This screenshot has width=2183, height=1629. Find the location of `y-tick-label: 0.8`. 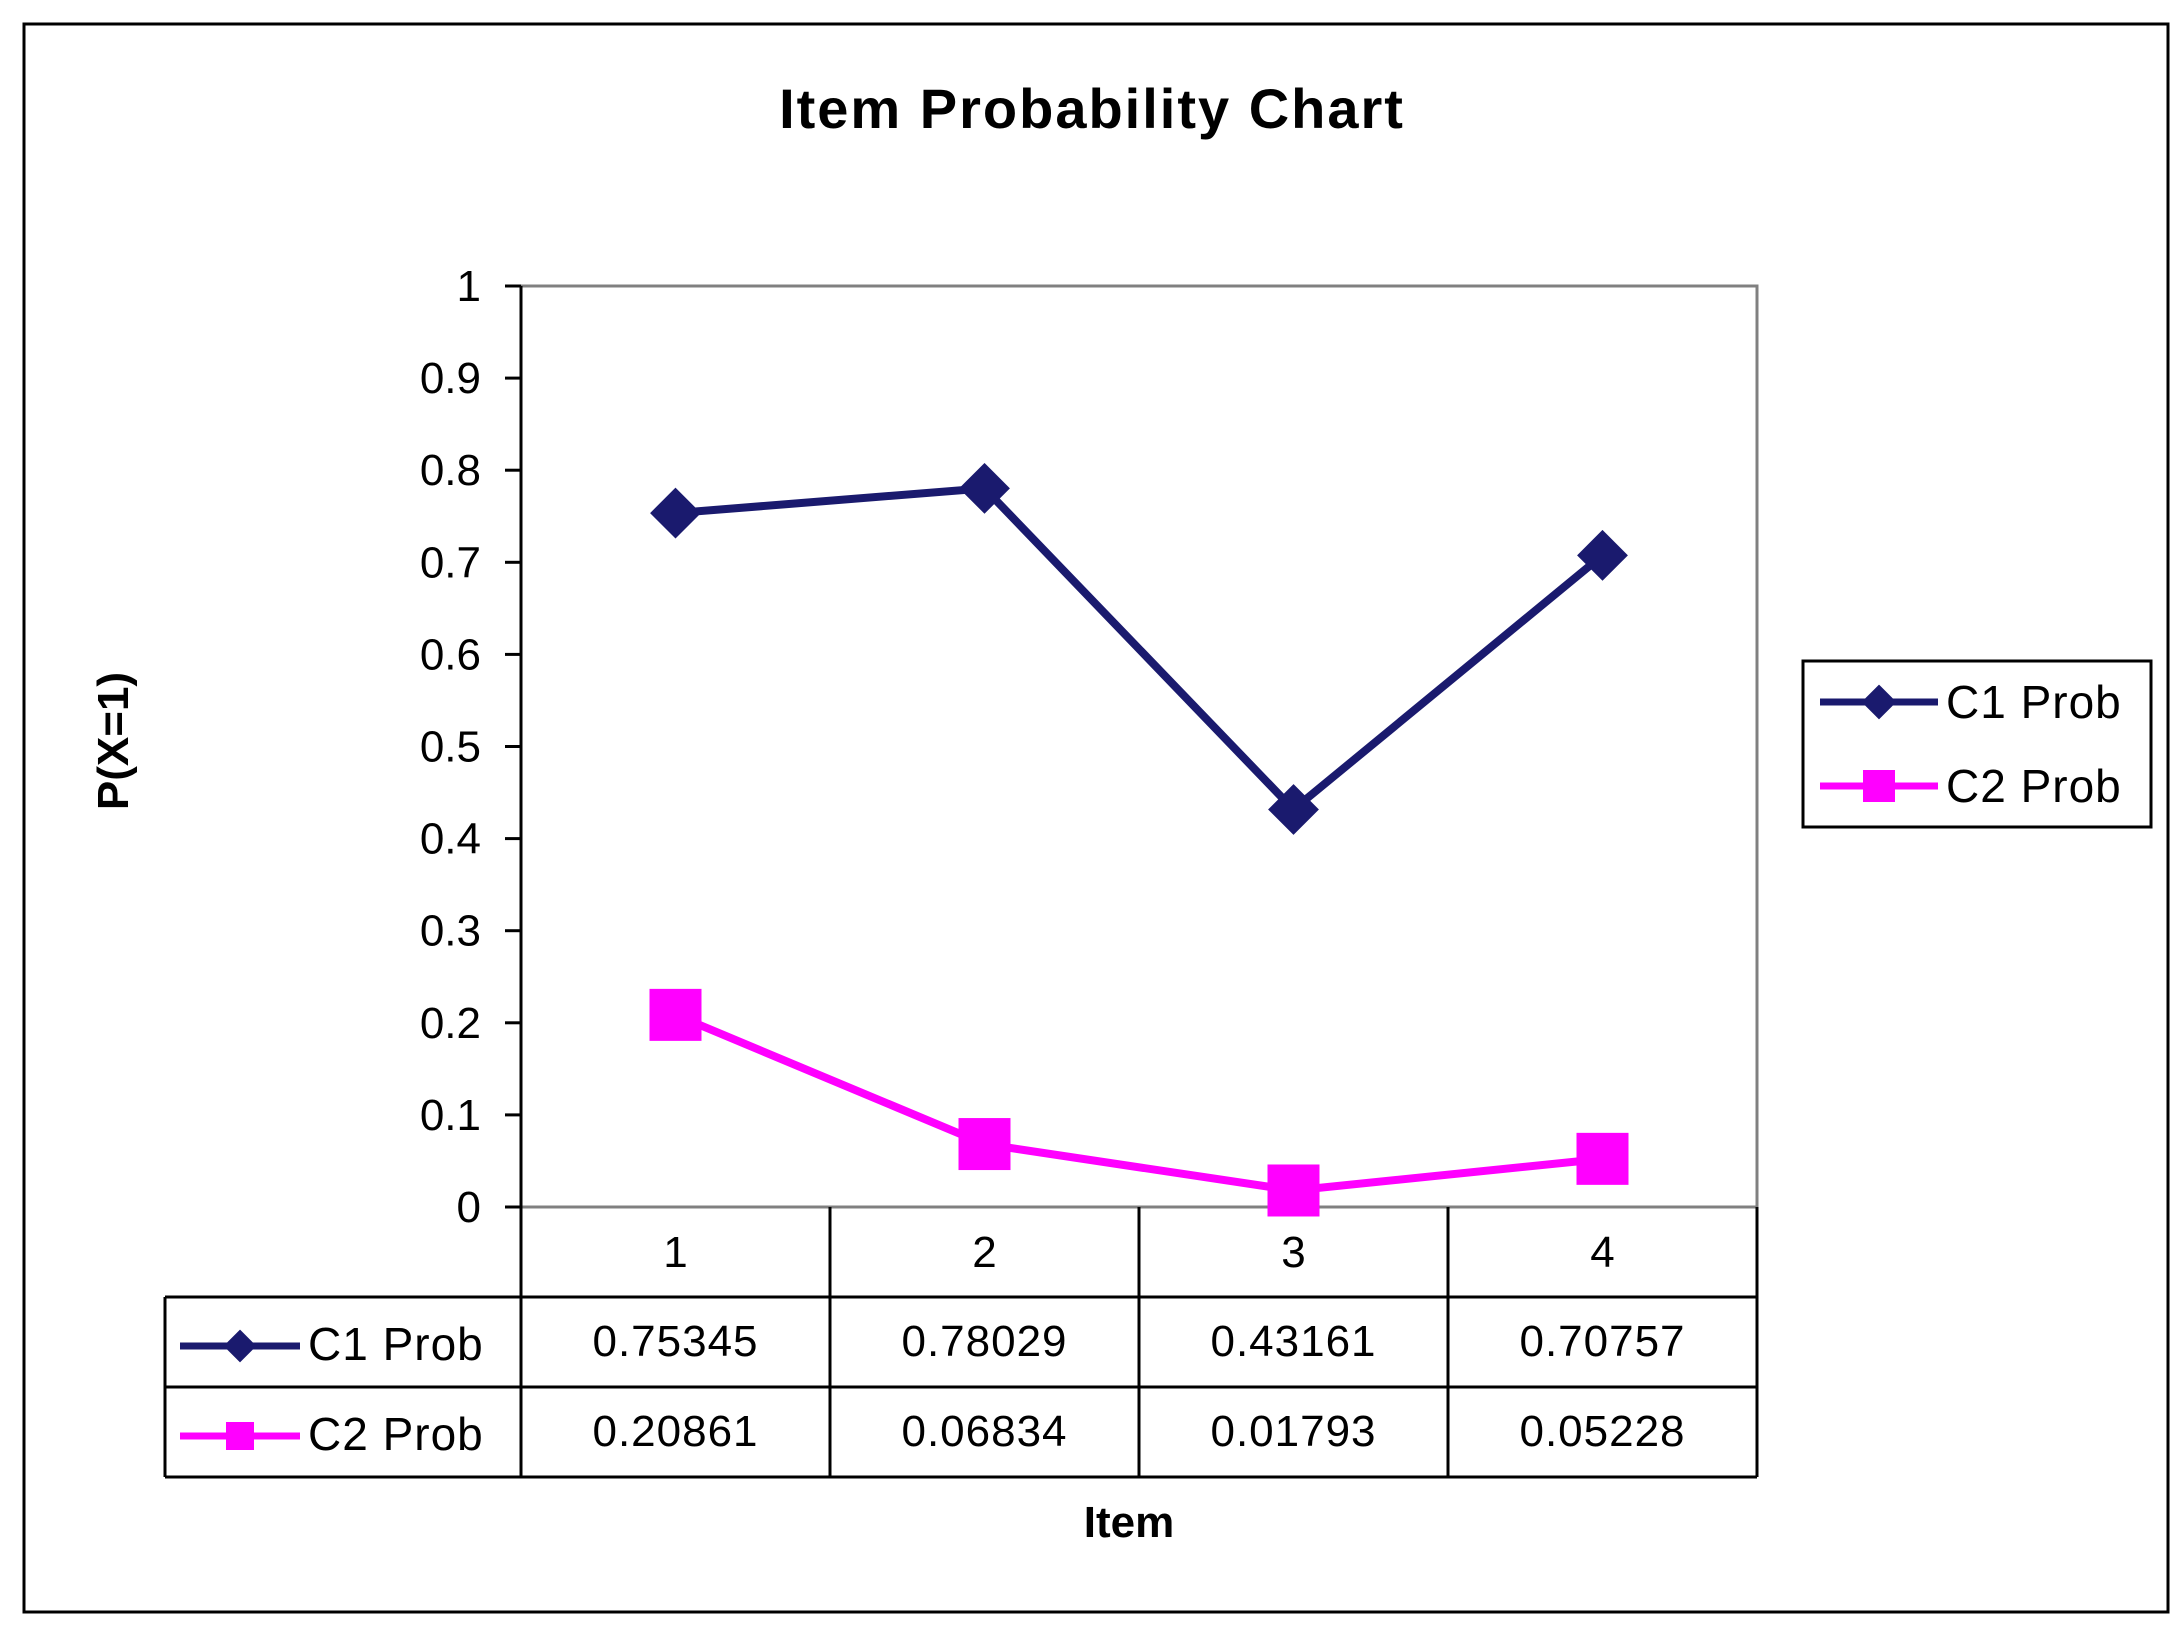

y-tick-label: 0.8 is located at coordinates (450, 470).